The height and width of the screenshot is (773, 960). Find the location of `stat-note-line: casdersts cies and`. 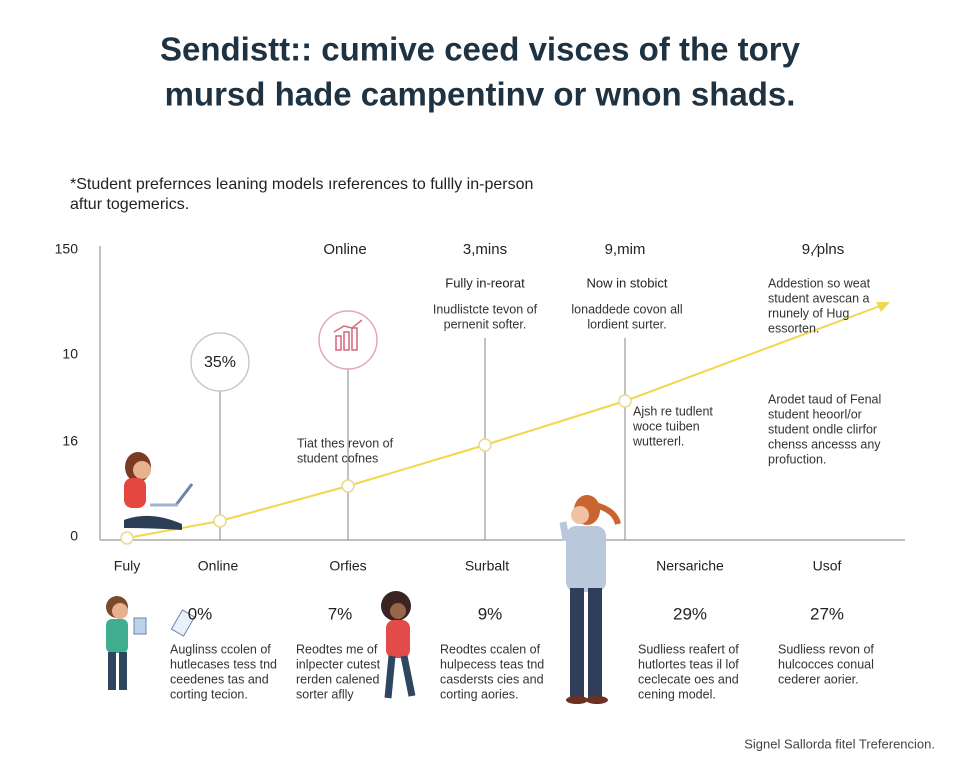

stat-note-line: casdersts cies and is located at coordinates (492, 679).